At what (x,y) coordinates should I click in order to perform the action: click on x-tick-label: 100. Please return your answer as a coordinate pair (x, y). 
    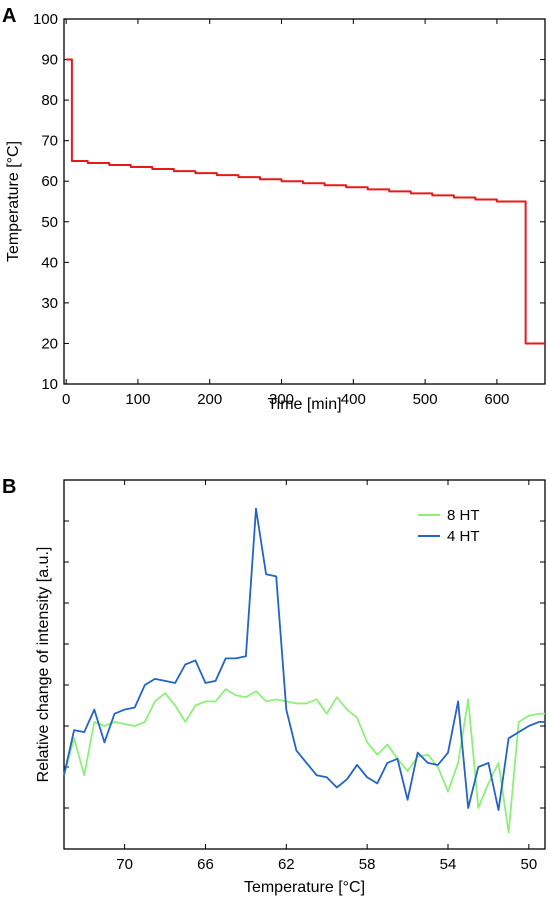
    Looking at the image, I should click on (137, 399).